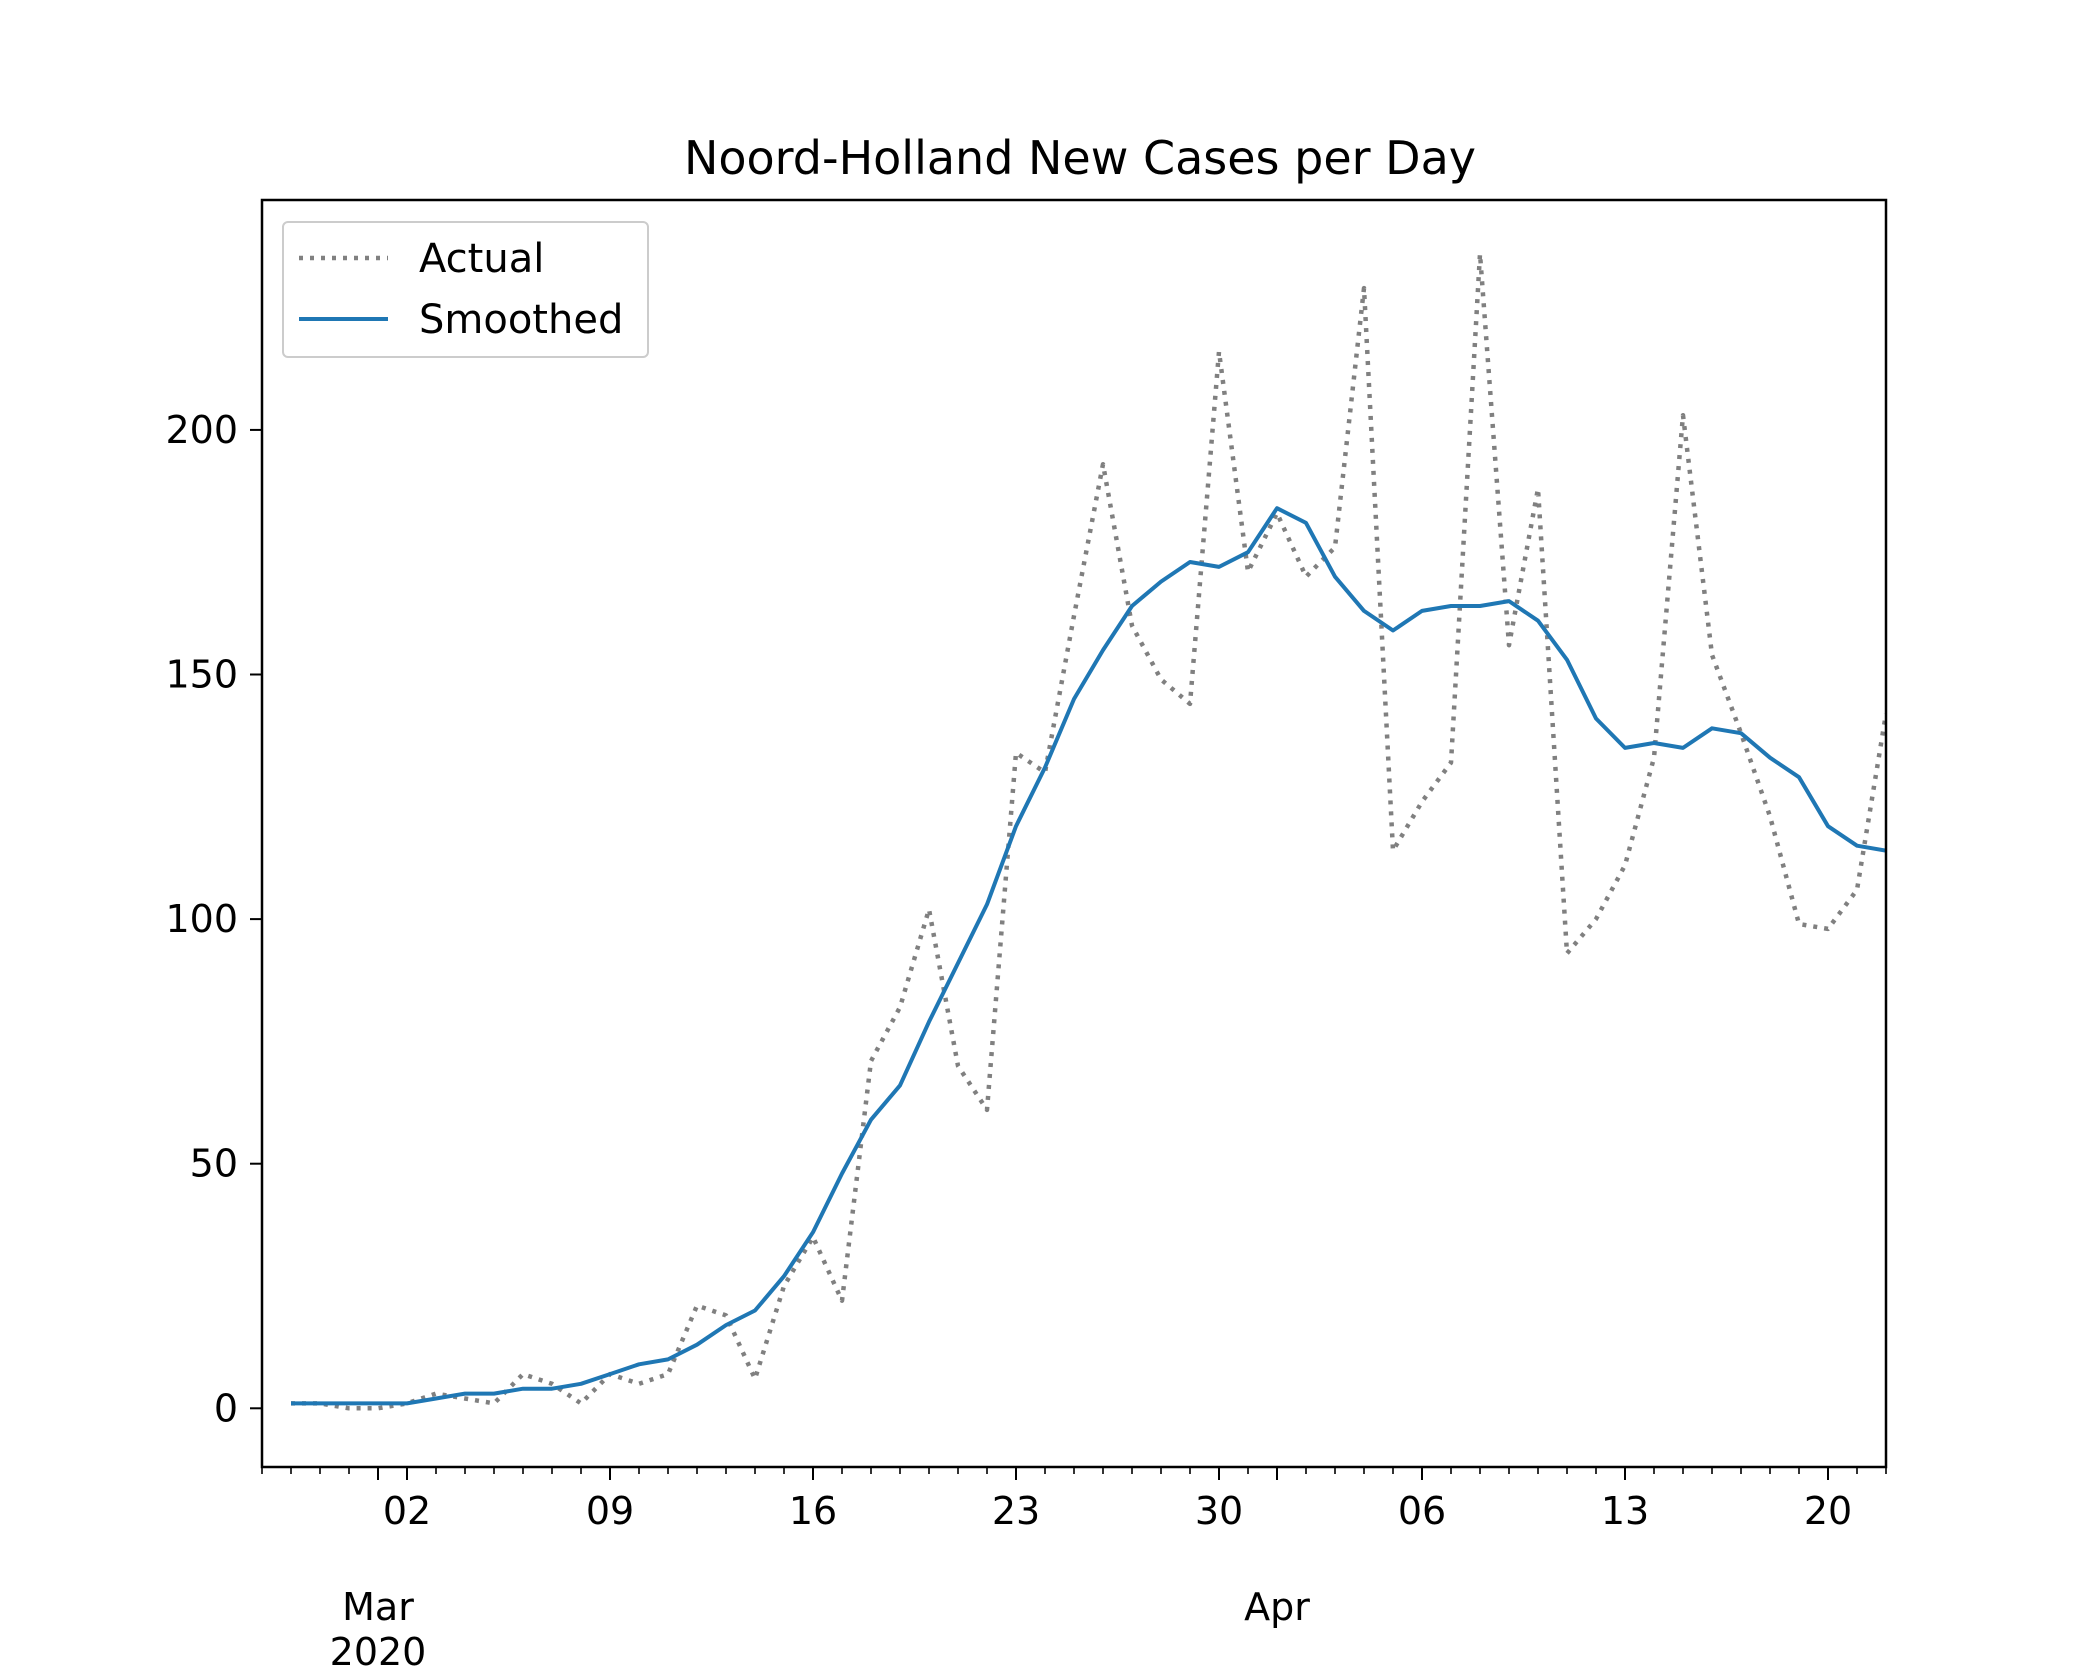  Describe the element at coordinates (201, 430) in the screenshot. I see `y-tick-label: 200` at that location.